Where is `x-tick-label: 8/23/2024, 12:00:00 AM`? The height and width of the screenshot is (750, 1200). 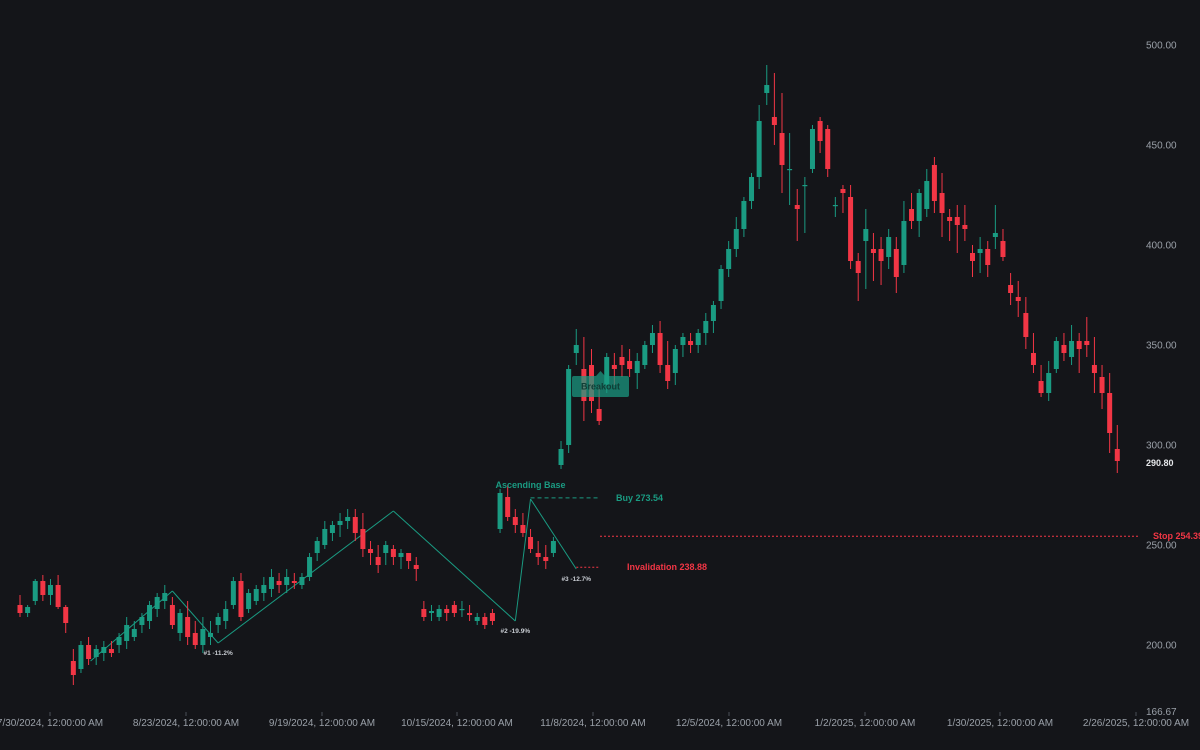 x-tick-label: 8/23/2024, 12:00:00 AM is located at coordinates (186, 723).